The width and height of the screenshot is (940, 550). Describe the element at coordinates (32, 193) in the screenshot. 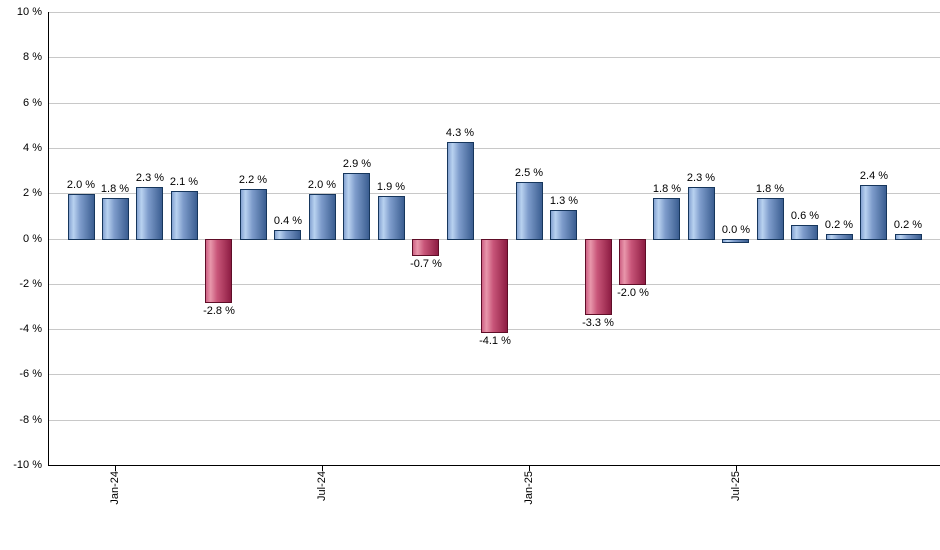

I see `y-axis-label: 2 %` at that location.